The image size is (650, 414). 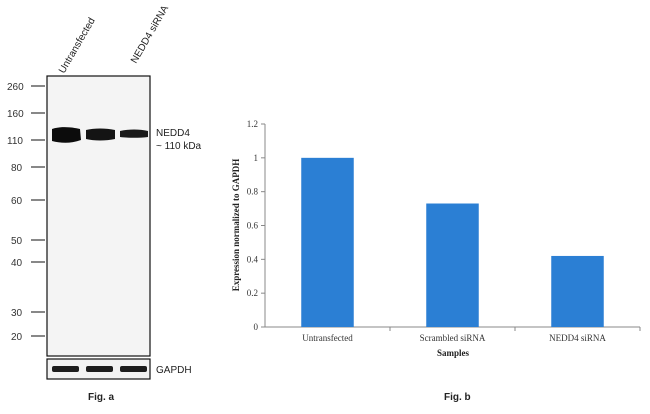 I want to click on chart-x-ticks: Untransfected Scrambled siRNA NEDD4 siRNA, so click(x=471, y=335).